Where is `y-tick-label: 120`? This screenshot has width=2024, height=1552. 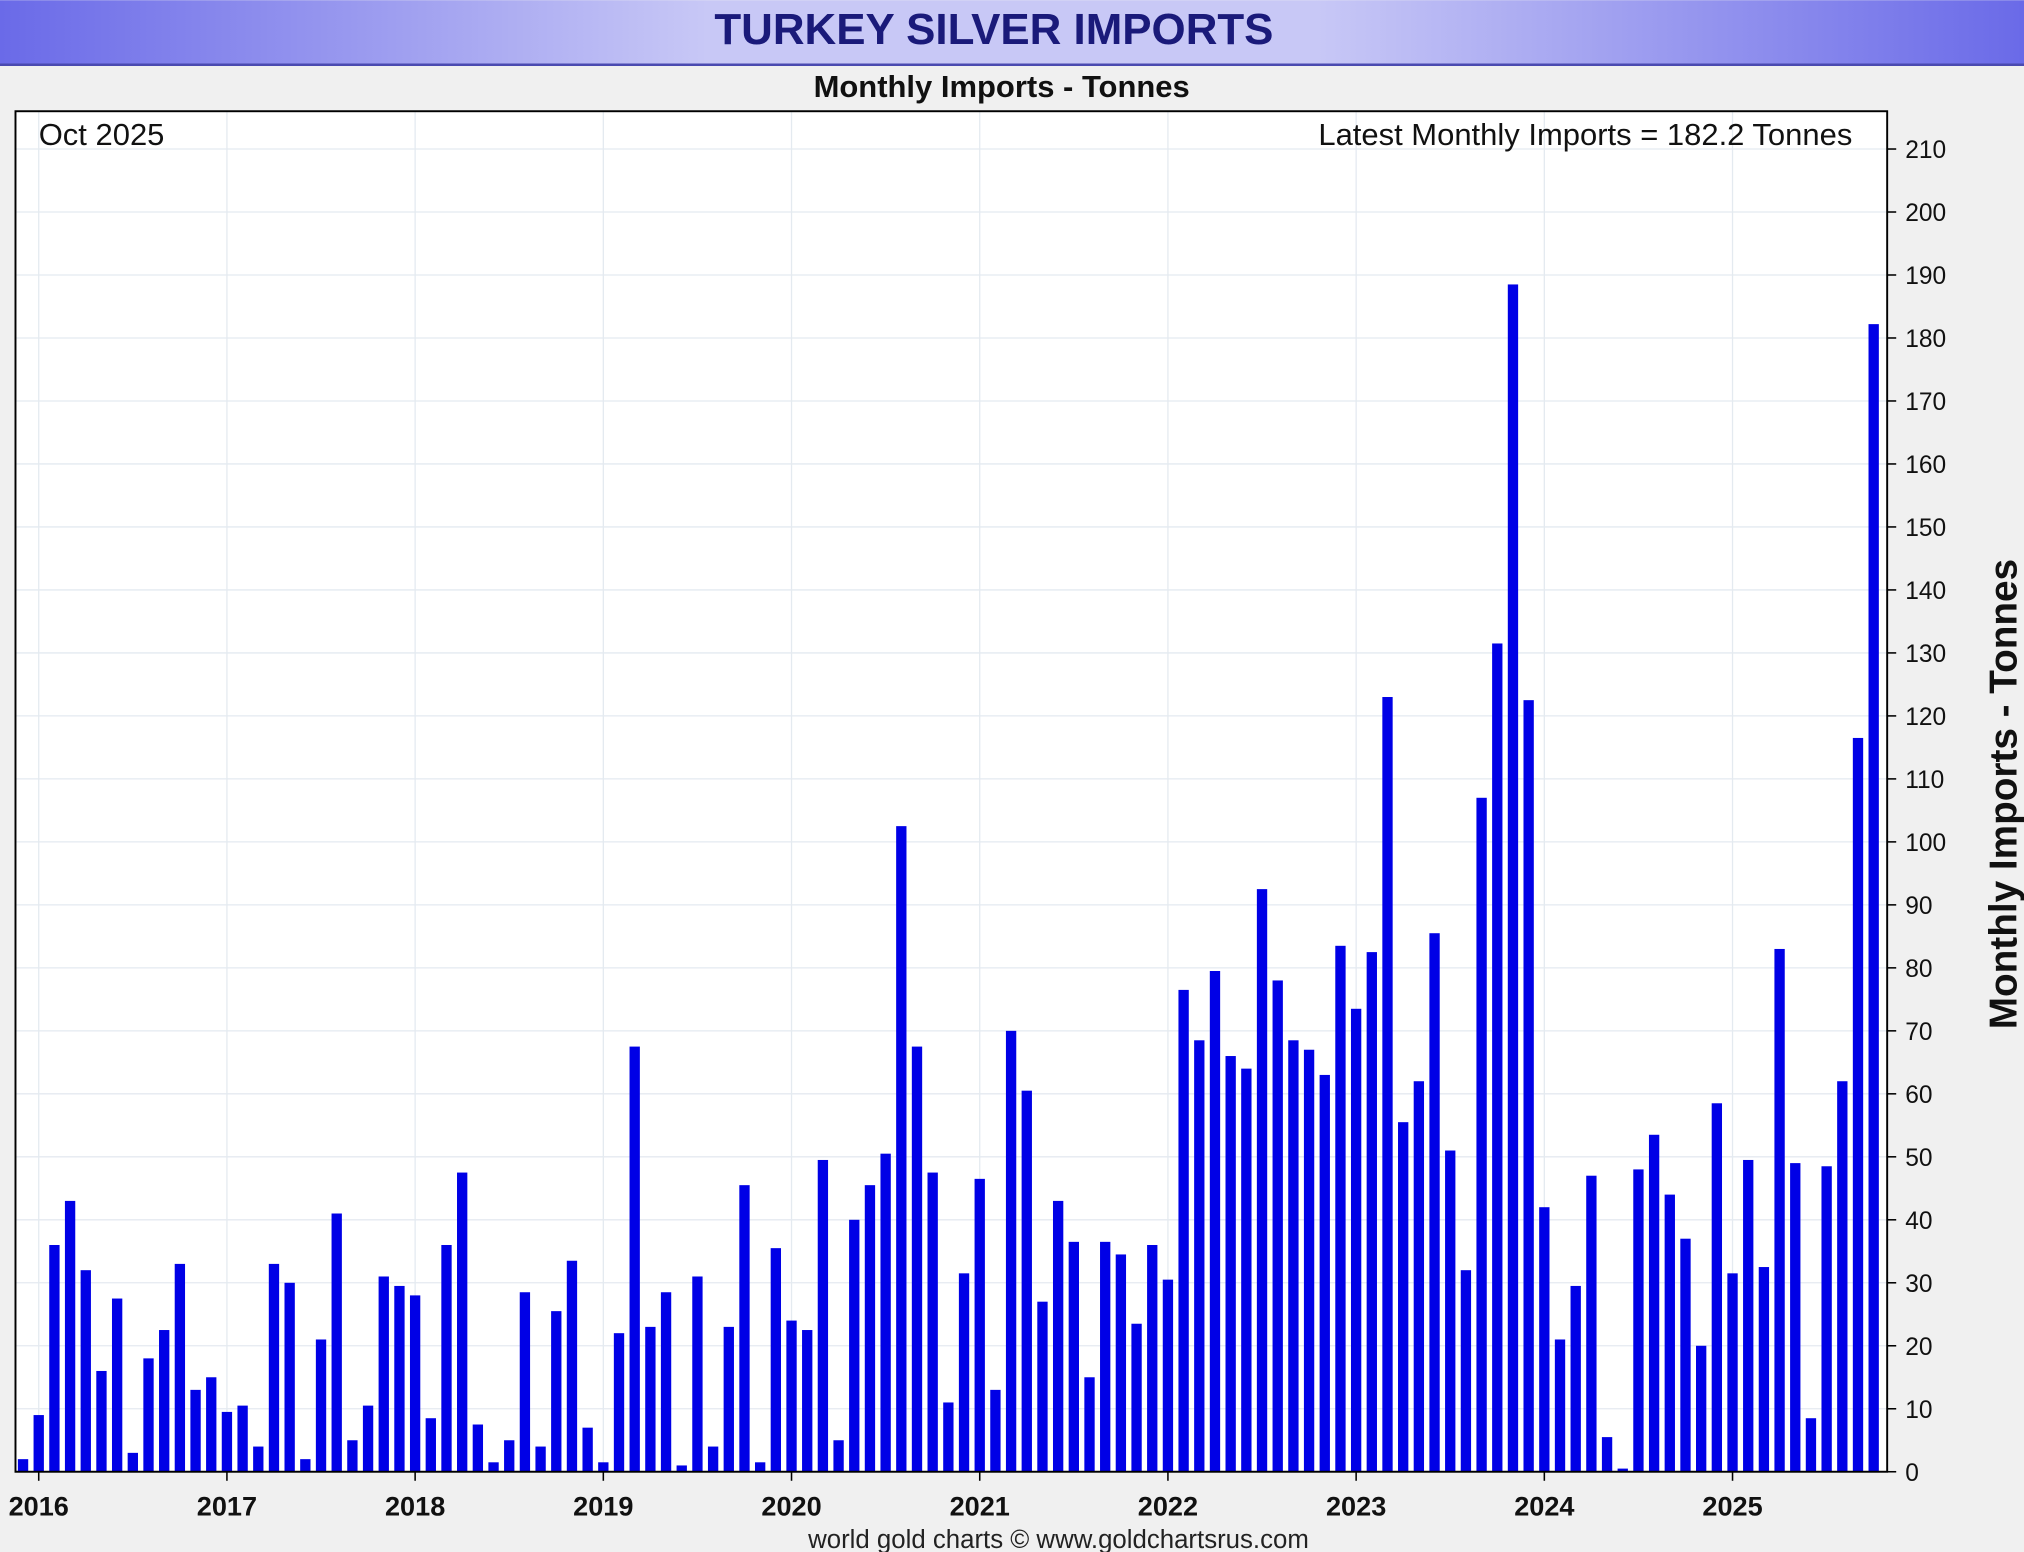 y-tick-label: 120 is located at coordinates (1925, 717).